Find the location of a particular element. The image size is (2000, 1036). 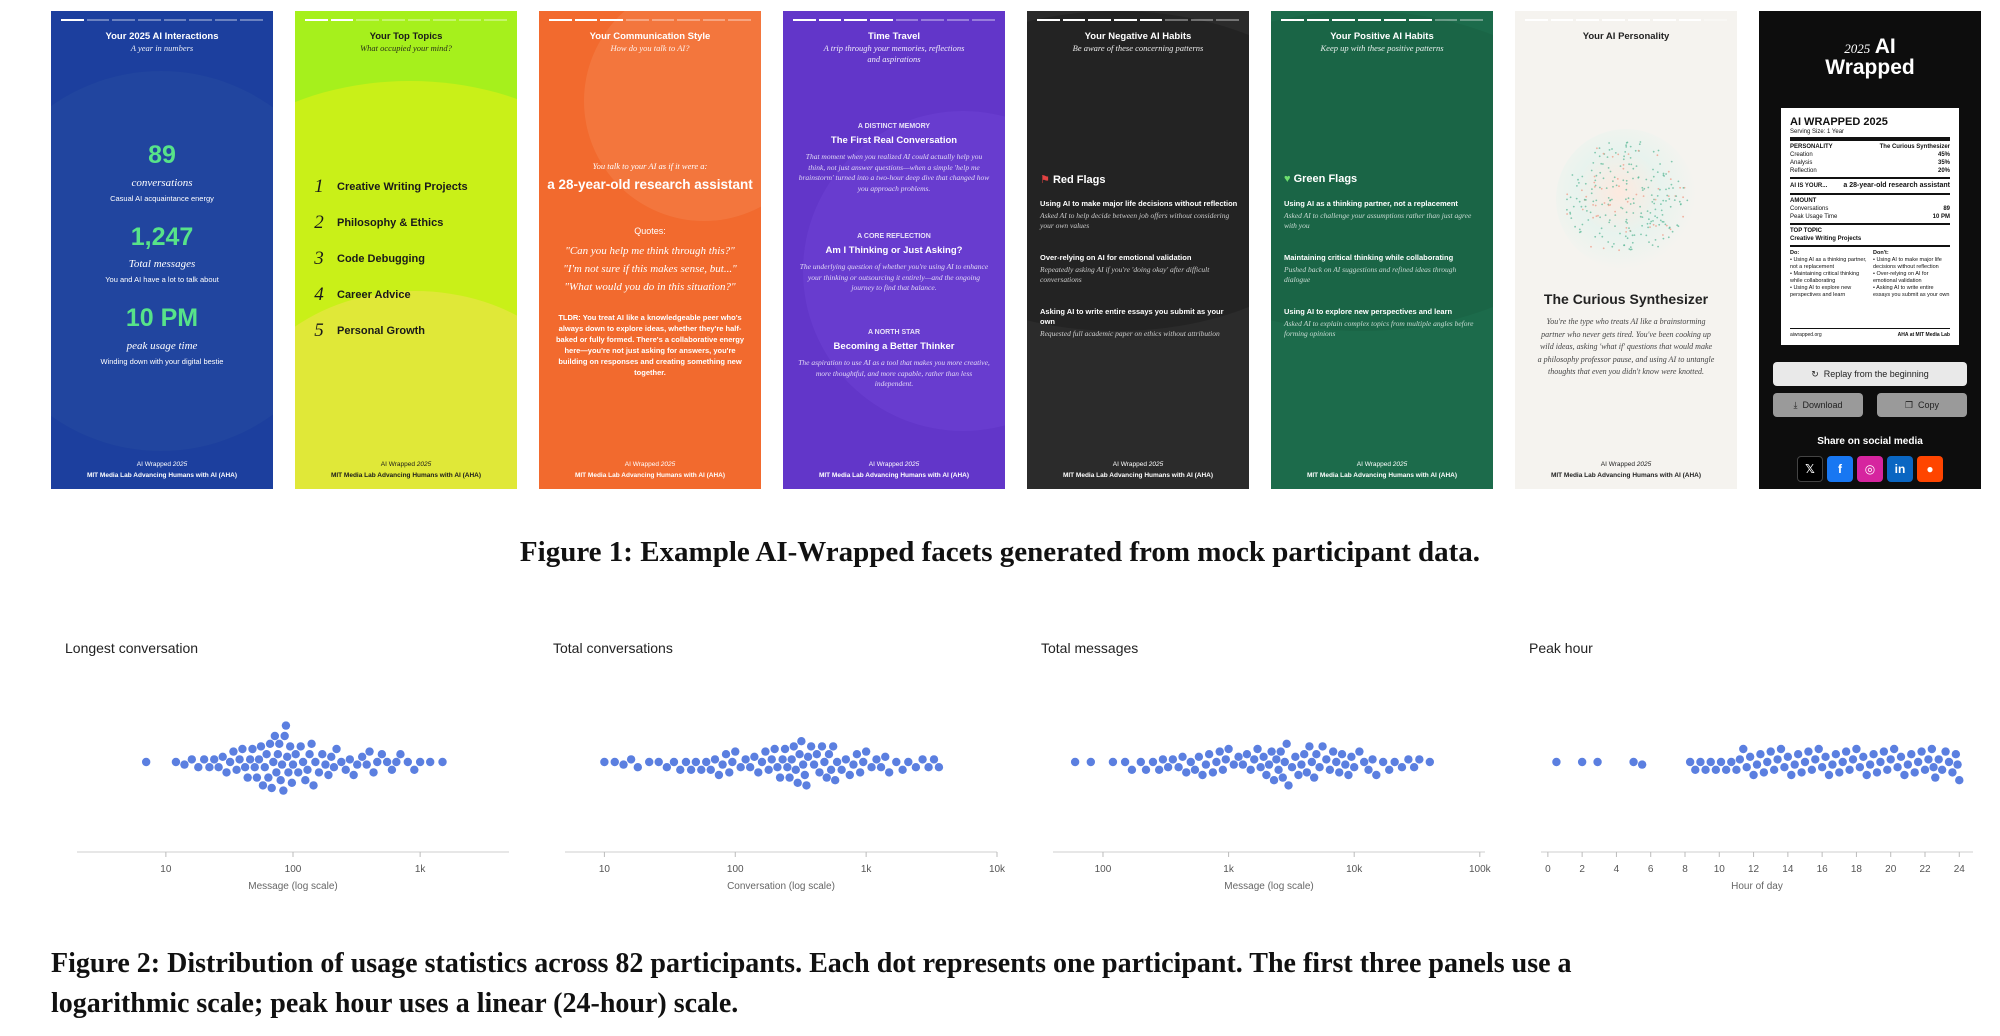

replay-button: ↻ Replay from the beginning is located at coordinates (1870, 374).